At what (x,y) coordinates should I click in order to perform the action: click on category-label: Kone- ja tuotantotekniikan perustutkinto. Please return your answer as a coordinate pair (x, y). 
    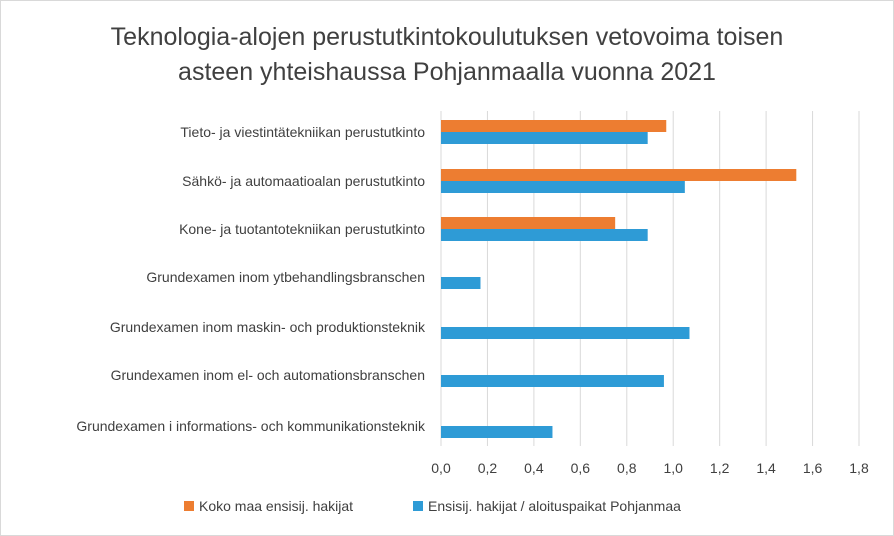
    Looking at the image, I should click on (302, 229).